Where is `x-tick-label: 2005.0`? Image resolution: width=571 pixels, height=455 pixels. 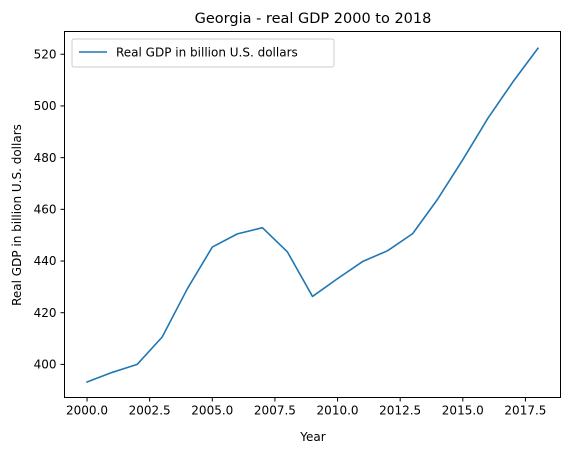 x-tick-label: 2005.0 is located at coordinates (212, 411).